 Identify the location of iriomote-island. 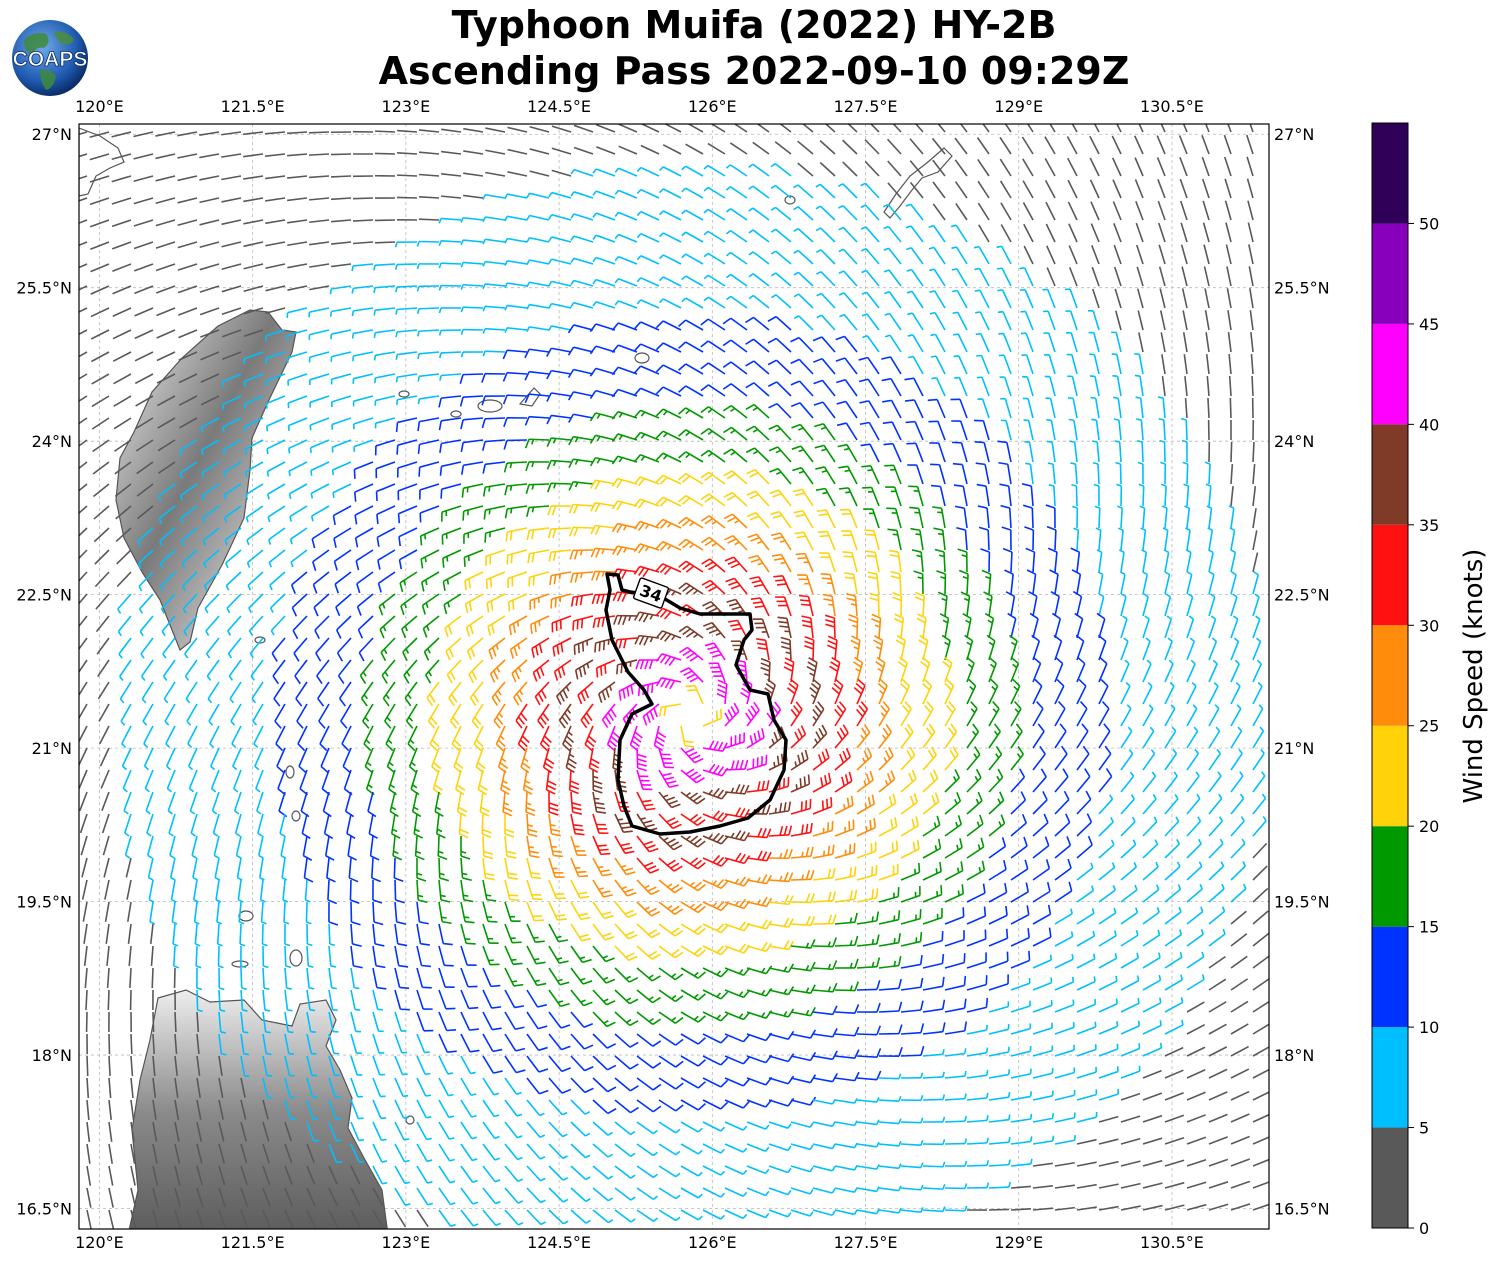
(456, 414).